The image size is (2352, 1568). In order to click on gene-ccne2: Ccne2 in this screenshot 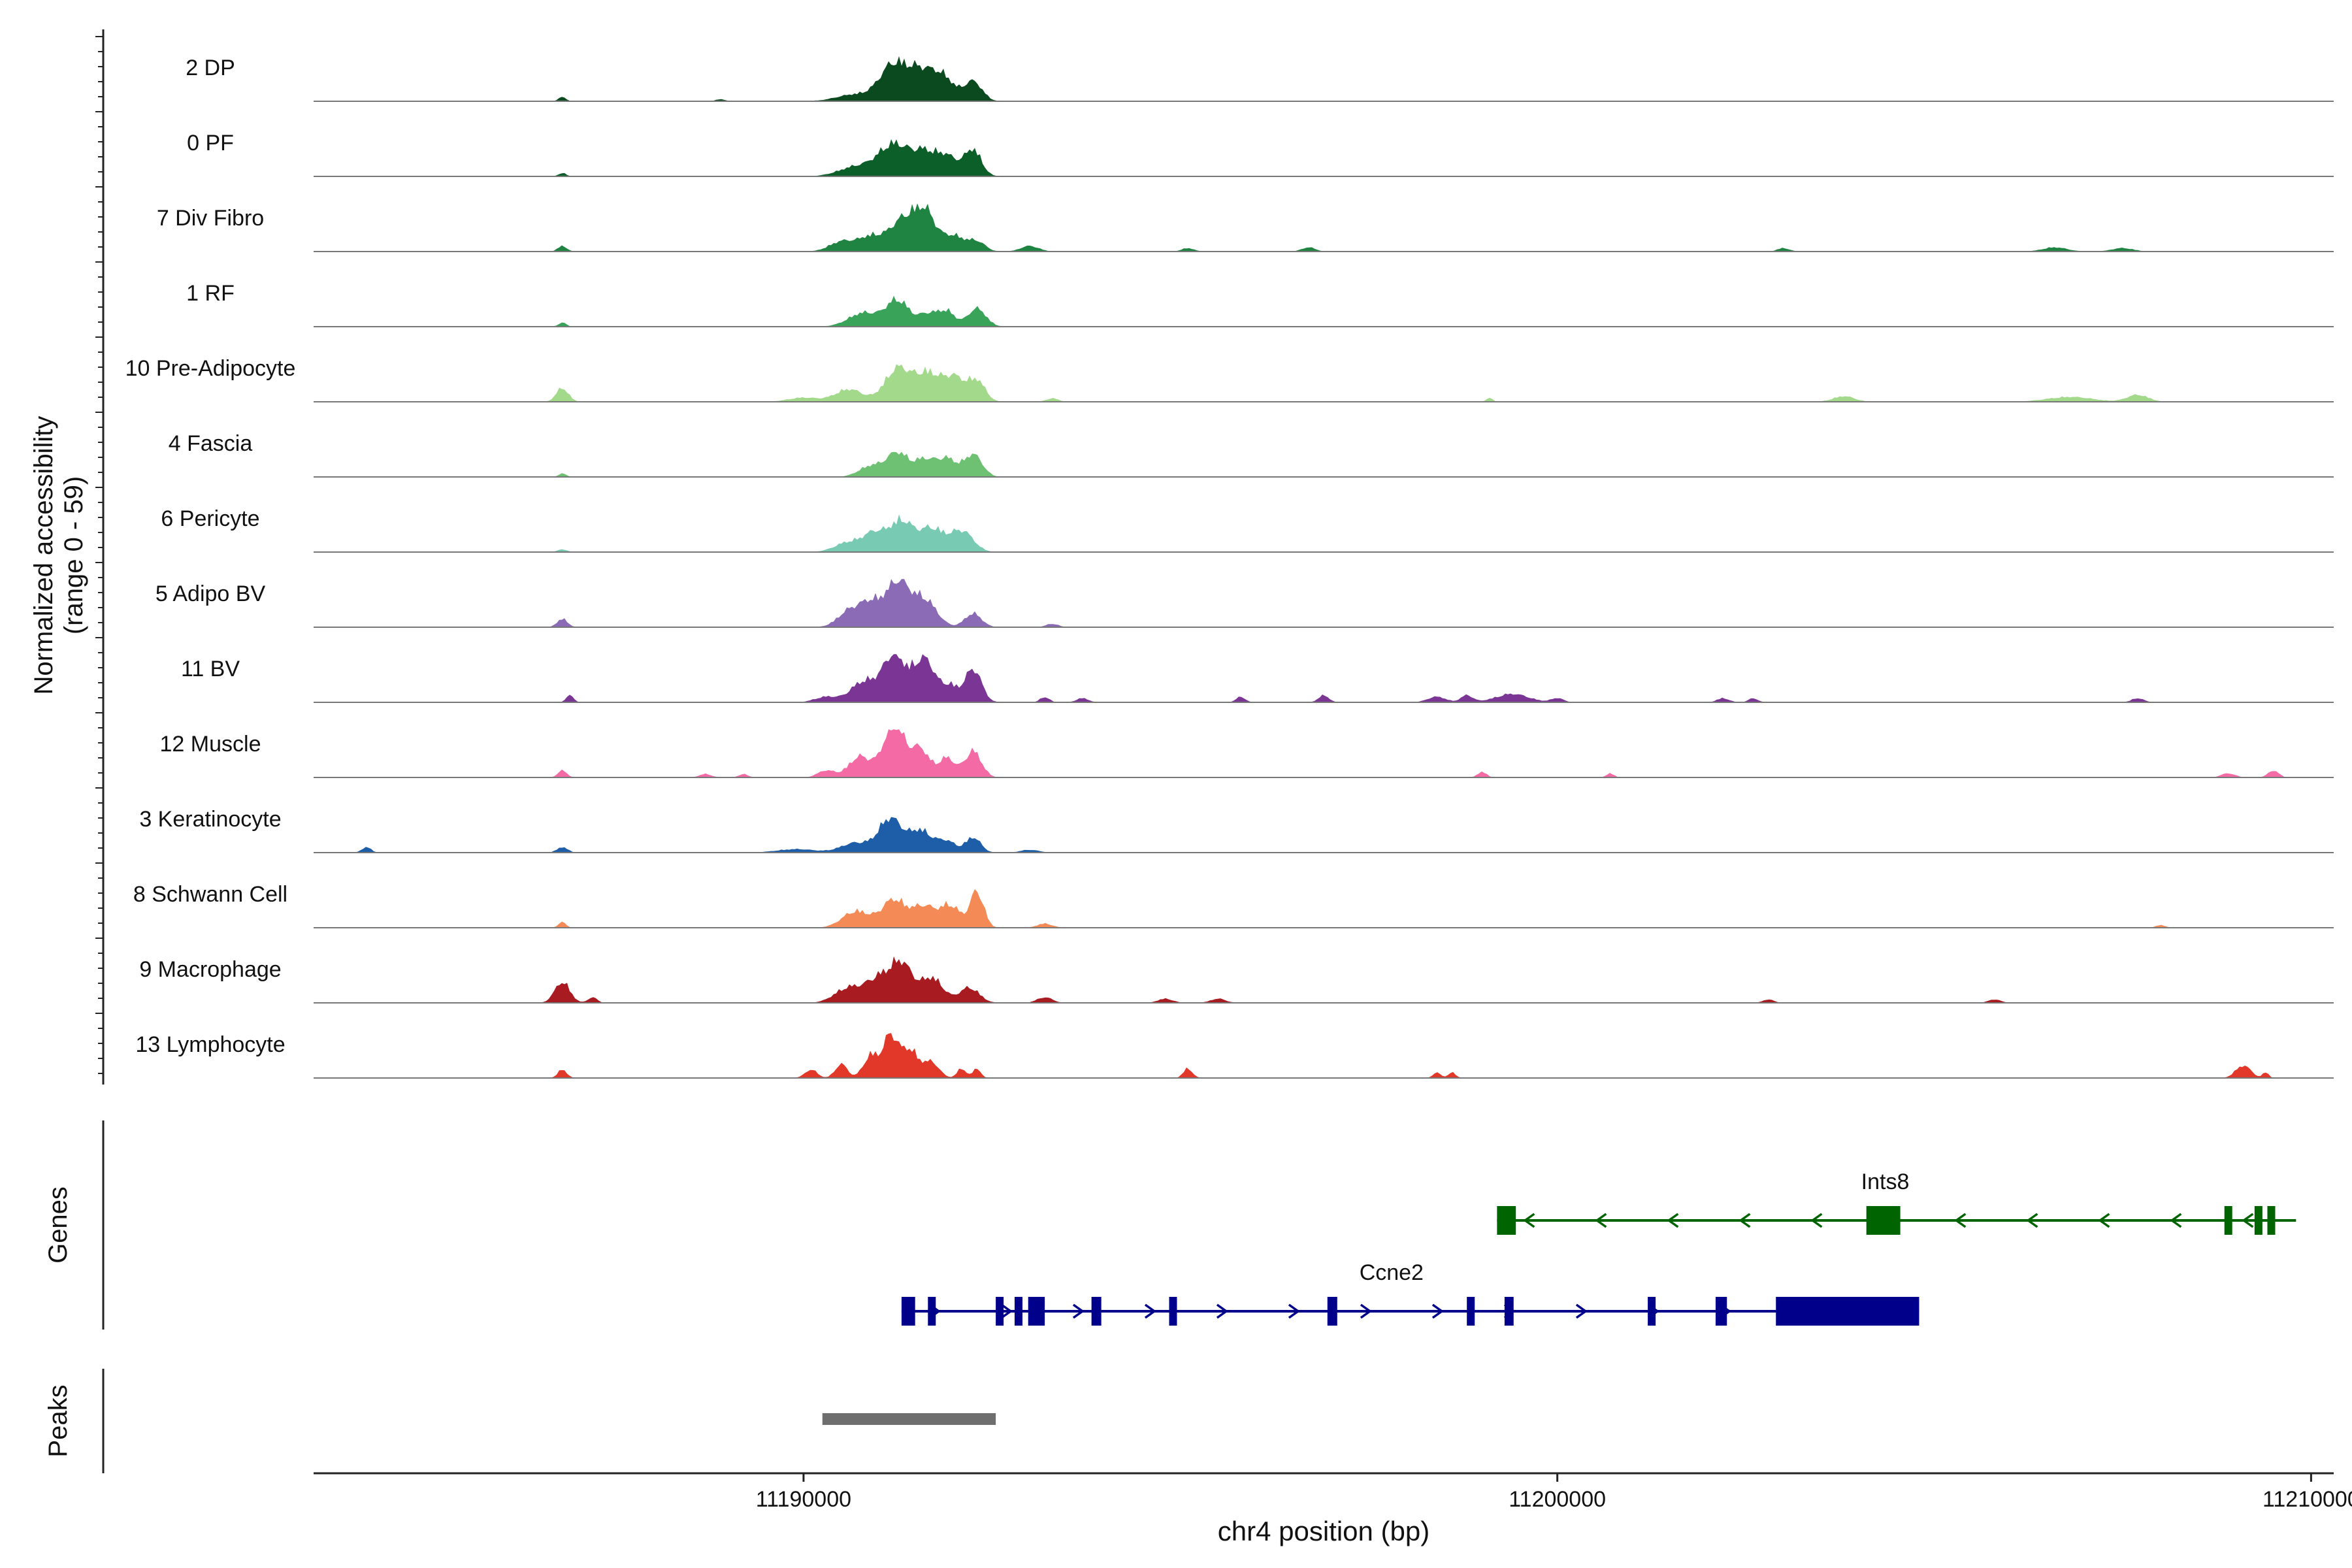, I will do `click(1410, 1293)`.